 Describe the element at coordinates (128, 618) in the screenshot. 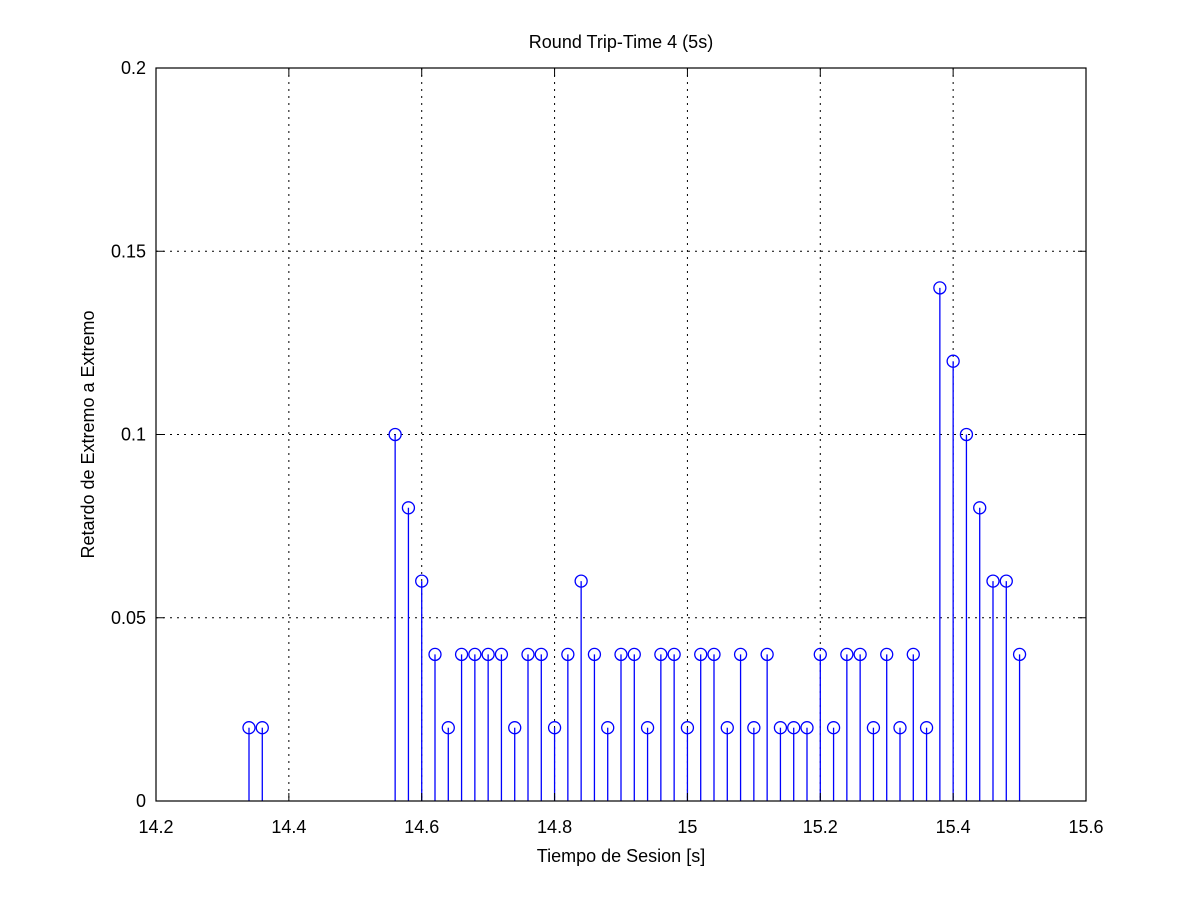

I see `y-tick-label: 0.05` at that location.